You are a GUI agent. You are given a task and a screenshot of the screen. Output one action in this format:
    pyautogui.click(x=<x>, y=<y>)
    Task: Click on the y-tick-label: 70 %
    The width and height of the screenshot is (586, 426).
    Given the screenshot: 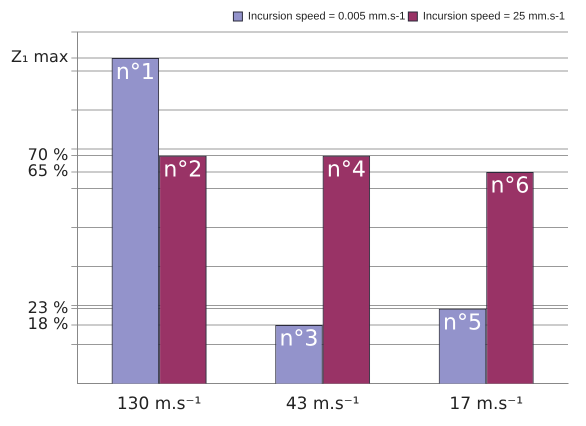 What is the action you would take?
    pyautogui.click(x=48, y=154)
    